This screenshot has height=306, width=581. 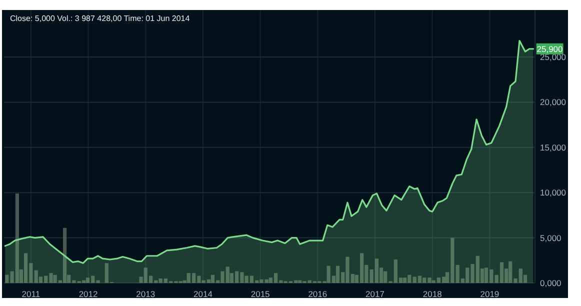 What do you see at coordinates (432, 293) in the screenshot?
I see `x-tick-label: 2018` at bounding box center [432, 293].